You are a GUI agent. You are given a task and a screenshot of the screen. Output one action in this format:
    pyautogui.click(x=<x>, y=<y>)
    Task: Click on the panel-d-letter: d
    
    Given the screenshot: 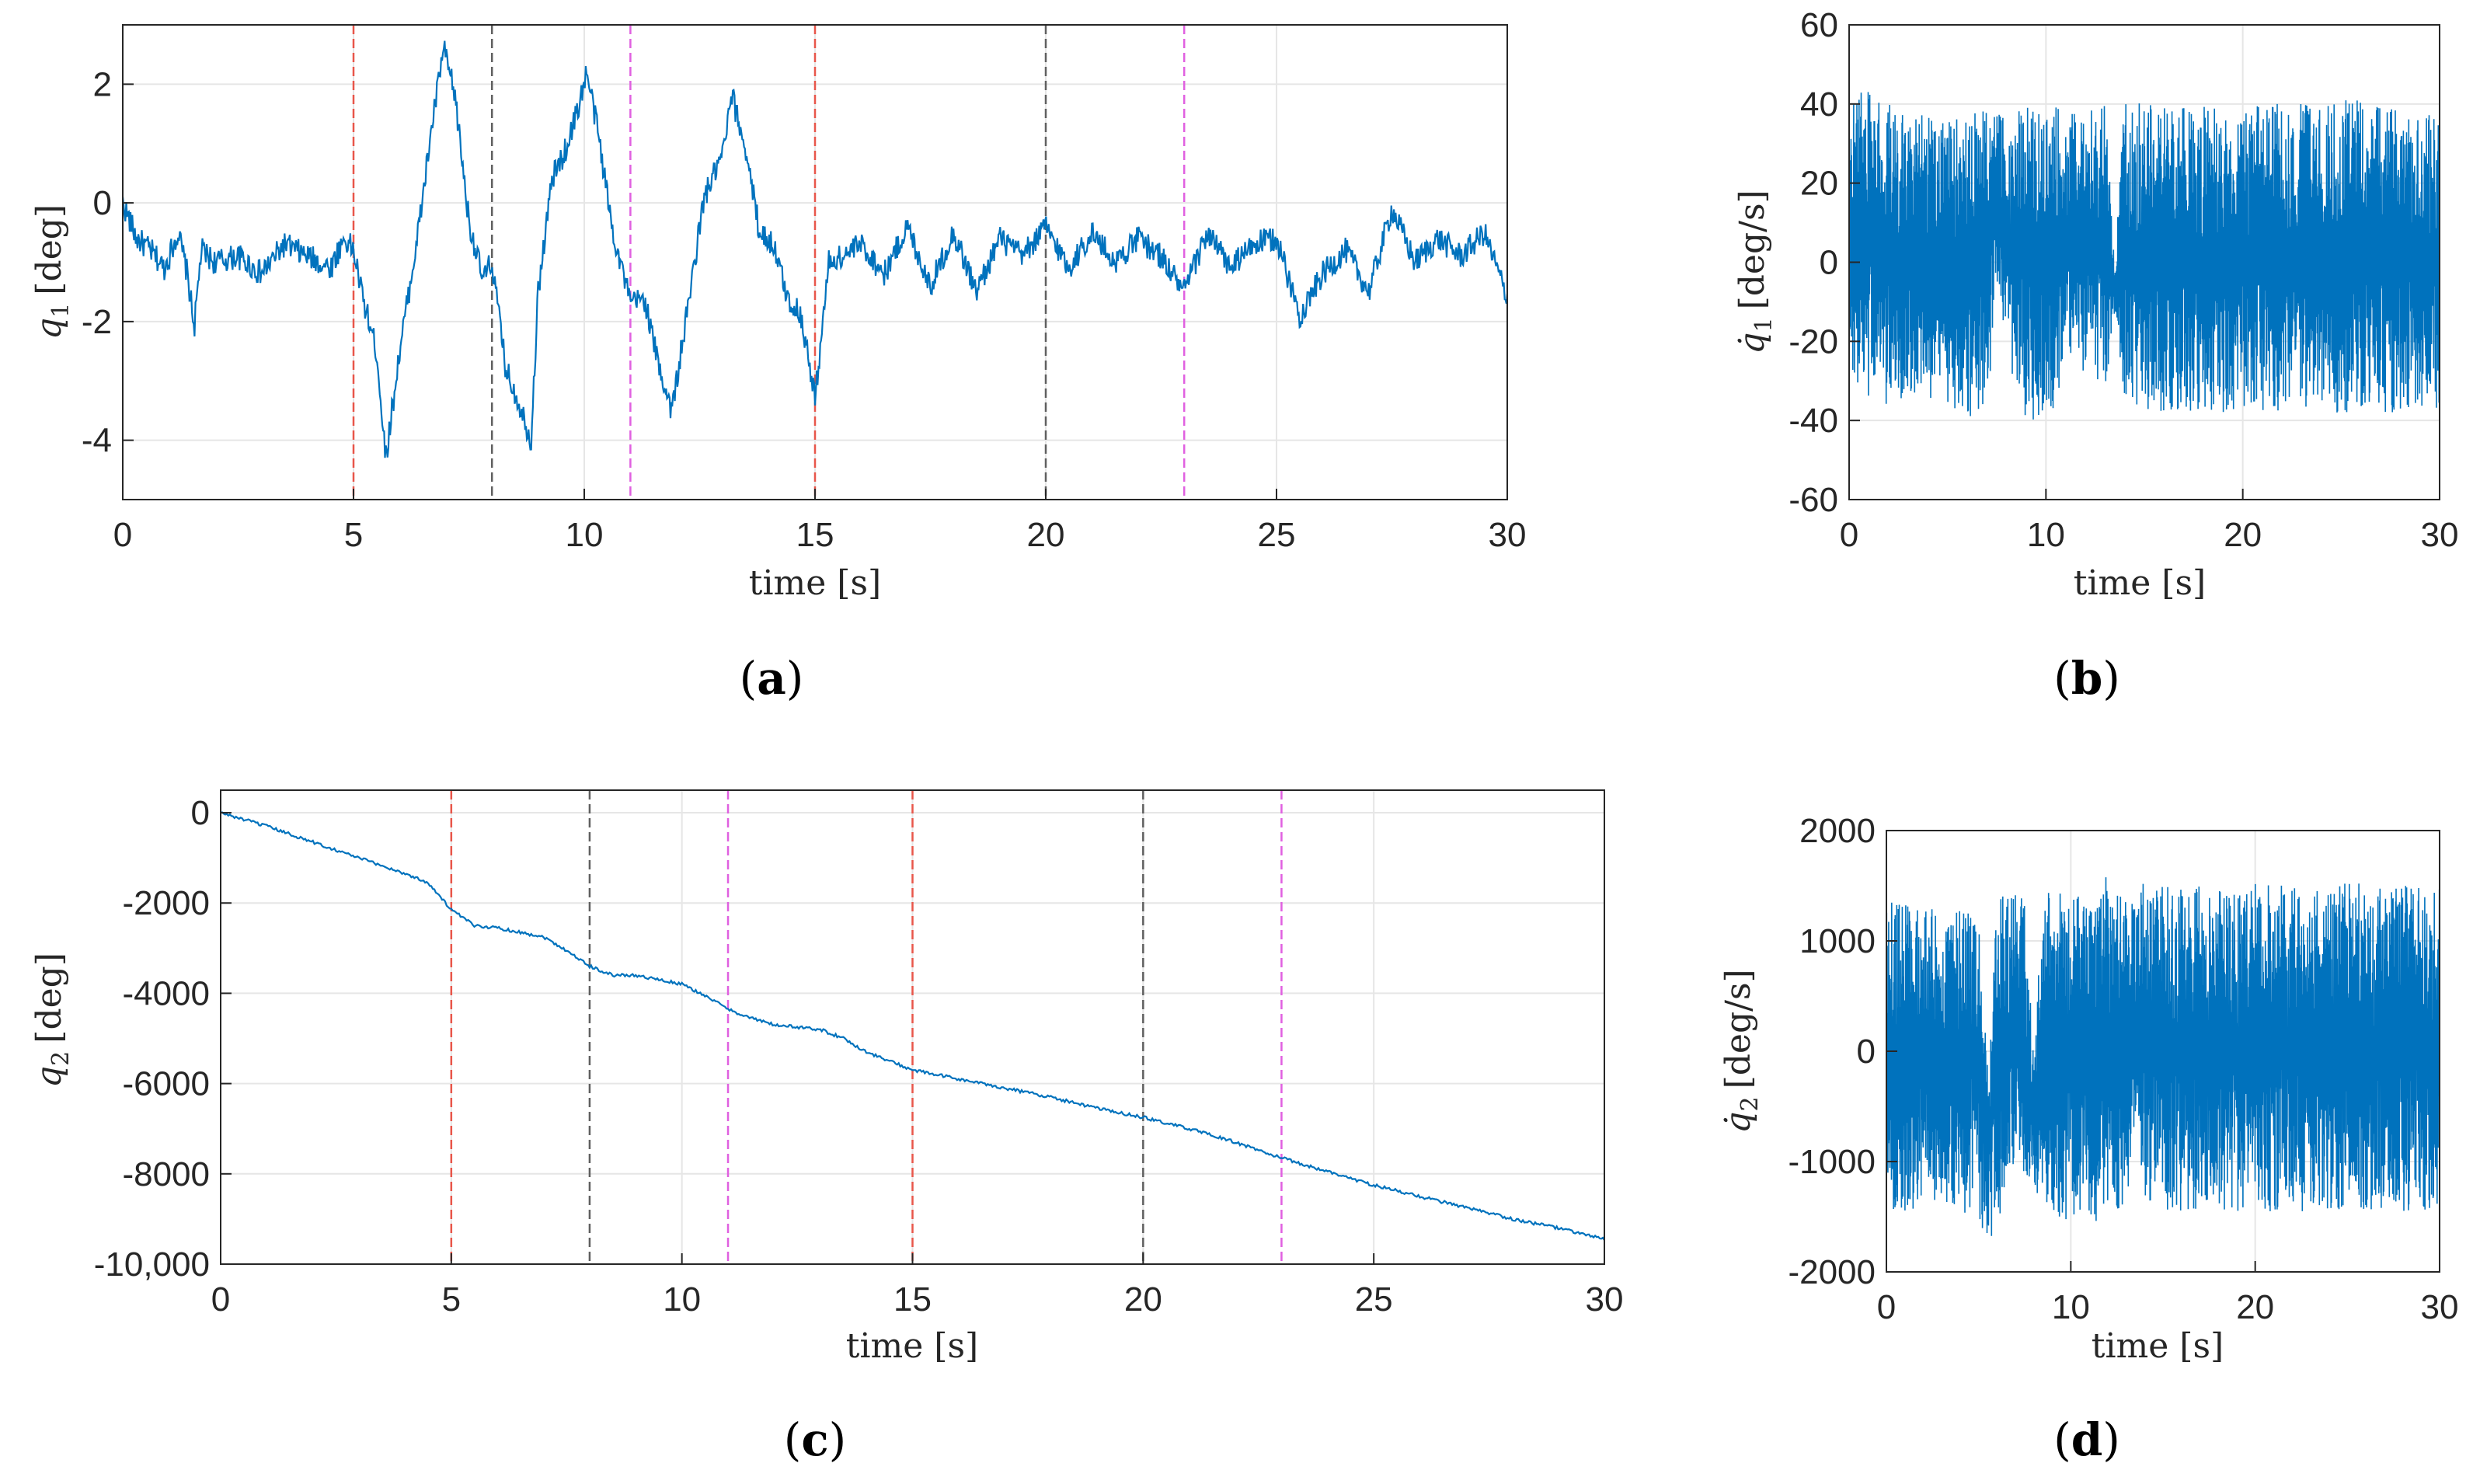 What is the action you would take?
    pyautogui.click(x=2087, y=1439)
    